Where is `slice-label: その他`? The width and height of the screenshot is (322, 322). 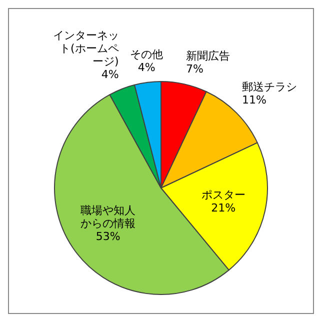 slice-label: その他 is located at coordinates (147, 54).